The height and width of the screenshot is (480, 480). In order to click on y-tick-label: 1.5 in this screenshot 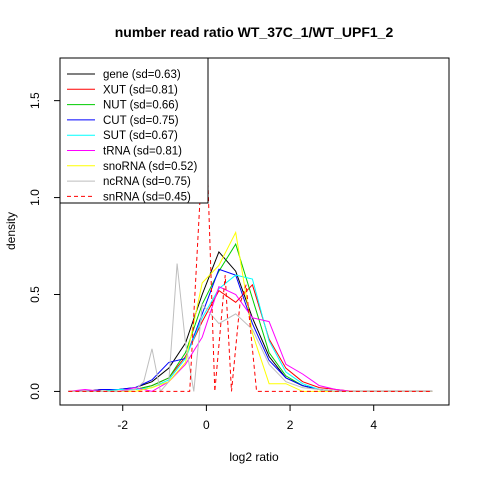, I will do `click(35, 100)`.